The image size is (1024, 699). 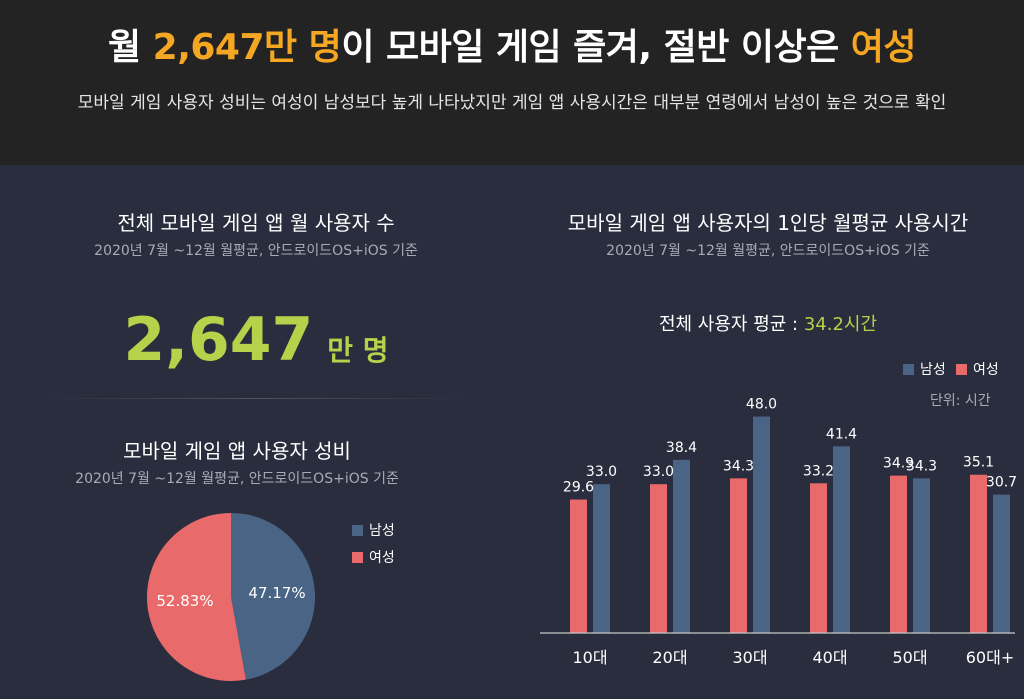 I want to click on usage-time-title: 모바일 게임 앱 사용자의 1인당 월평균 사용시간, so click(x=768, y=223).